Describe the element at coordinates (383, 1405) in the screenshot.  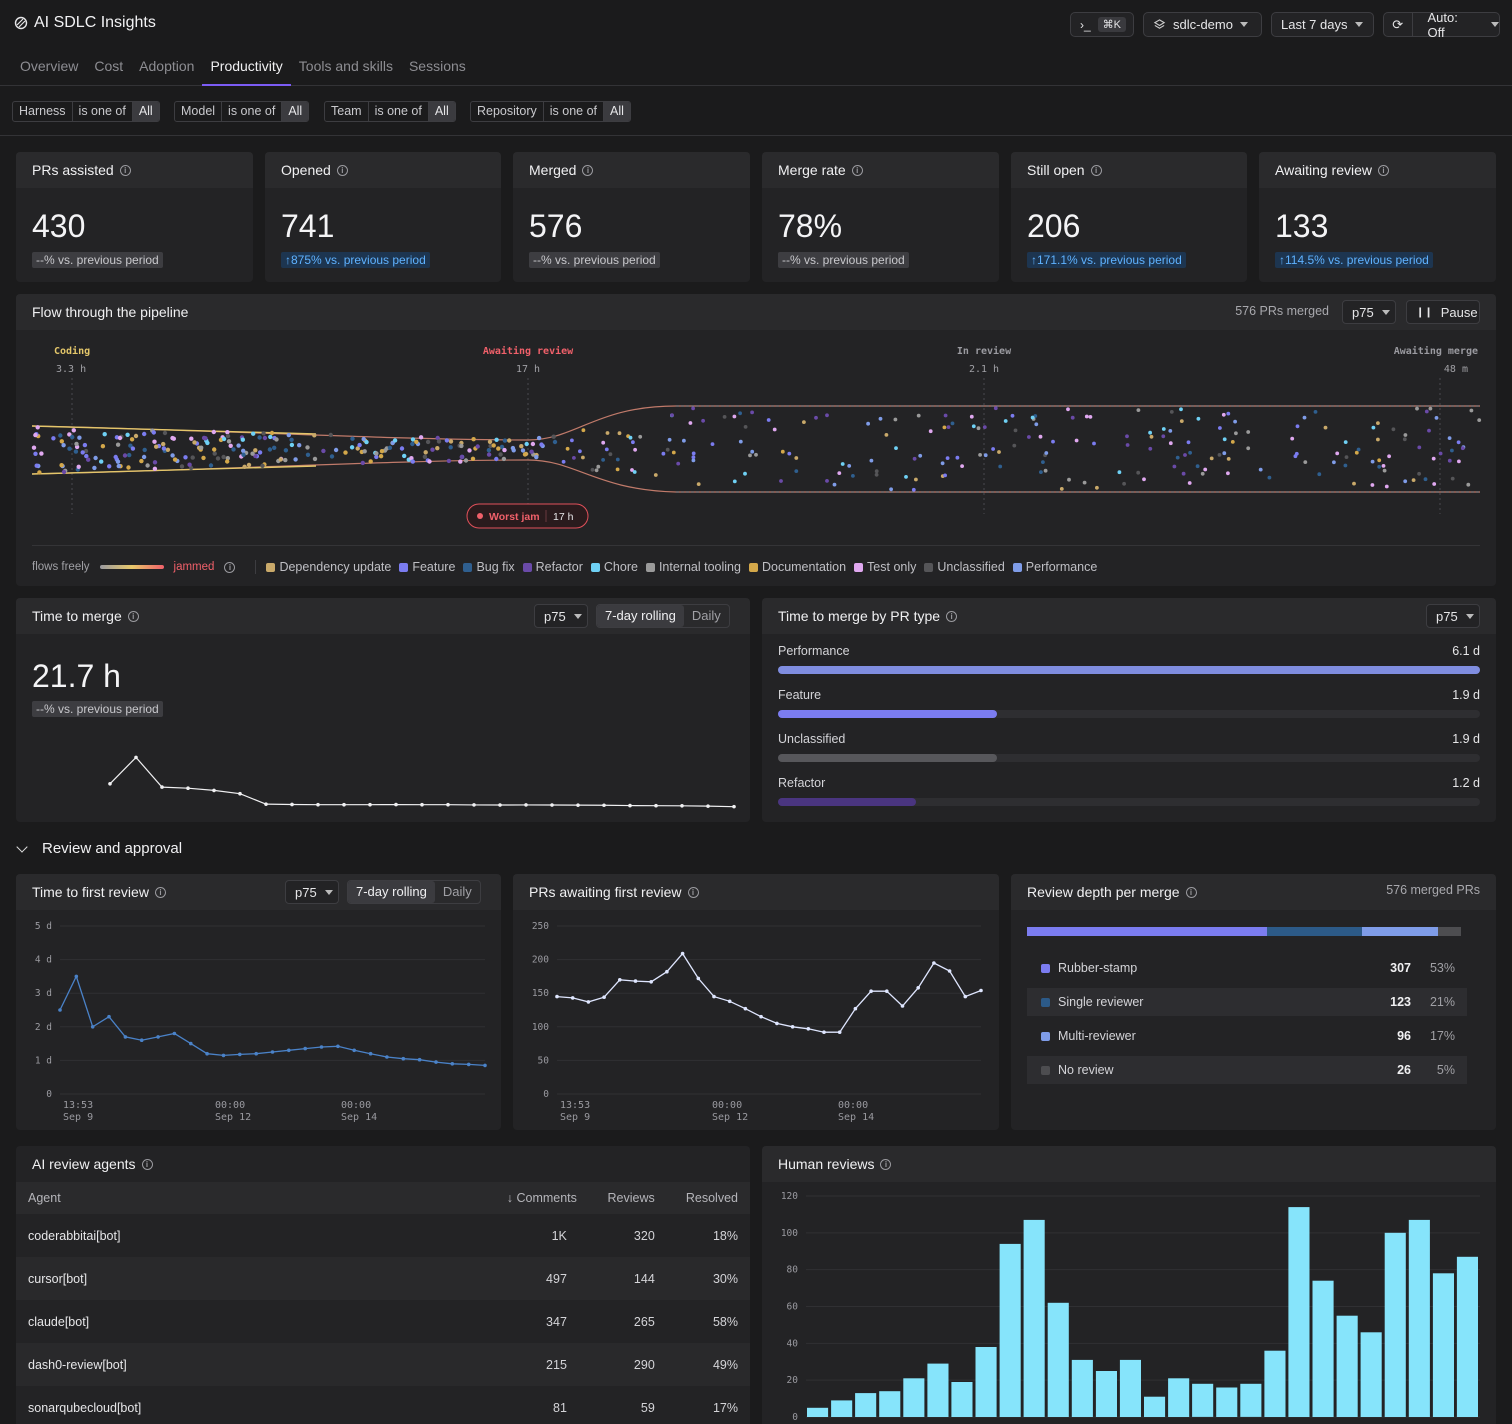
I see `table-row: sonarqubecloud[bot] 81 59 17%` at that location.